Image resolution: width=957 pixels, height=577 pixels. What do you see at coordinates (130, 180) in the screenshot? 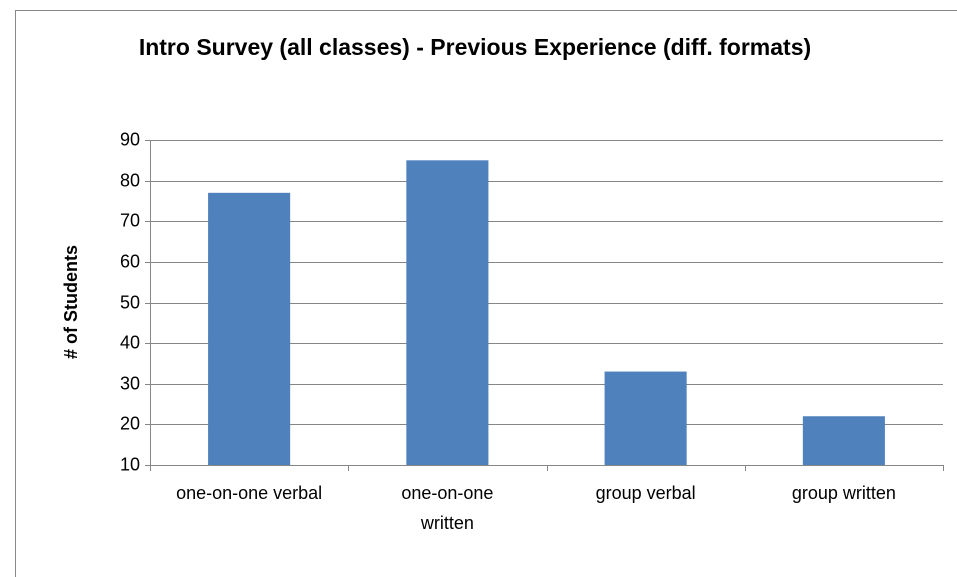
I see `y-tick-label: 80` at bounding box center [130, 180].